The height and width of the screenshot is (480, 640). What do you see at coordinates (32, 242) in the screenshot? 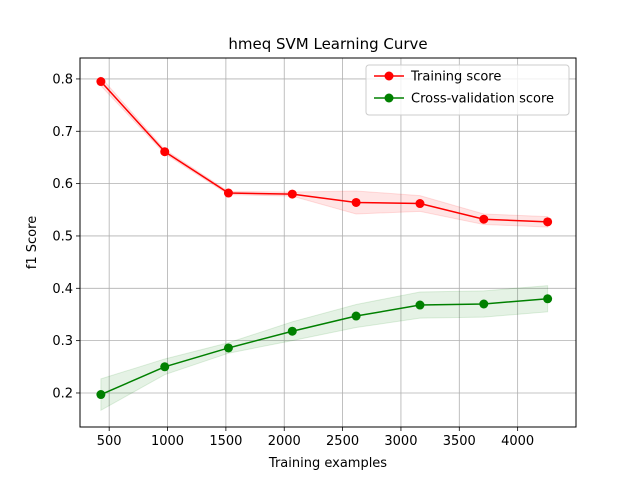
I see `y-axis-label: f1 Score` at bounding box center [32, 242].